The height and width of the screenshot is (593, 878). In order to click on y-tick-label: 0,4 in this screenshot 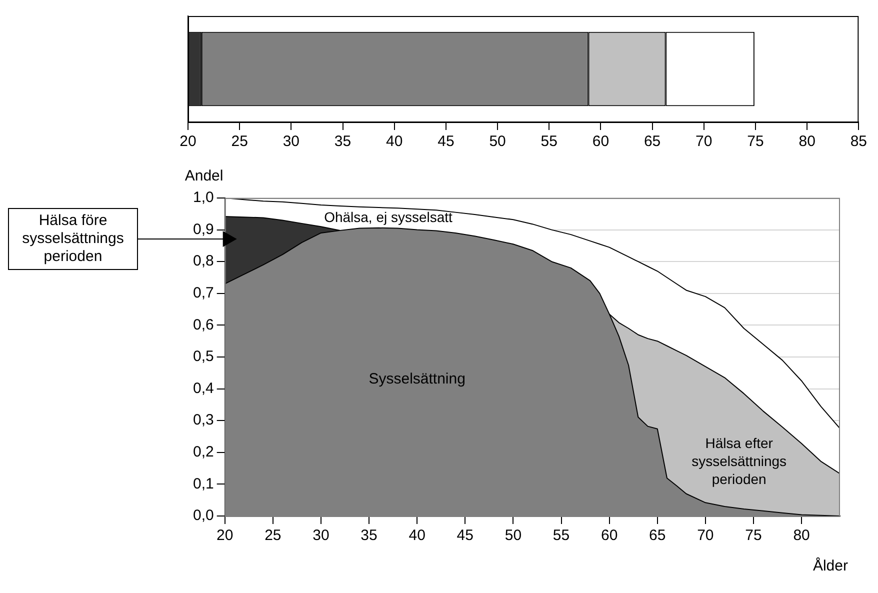, I will do `click(203, 388)`.